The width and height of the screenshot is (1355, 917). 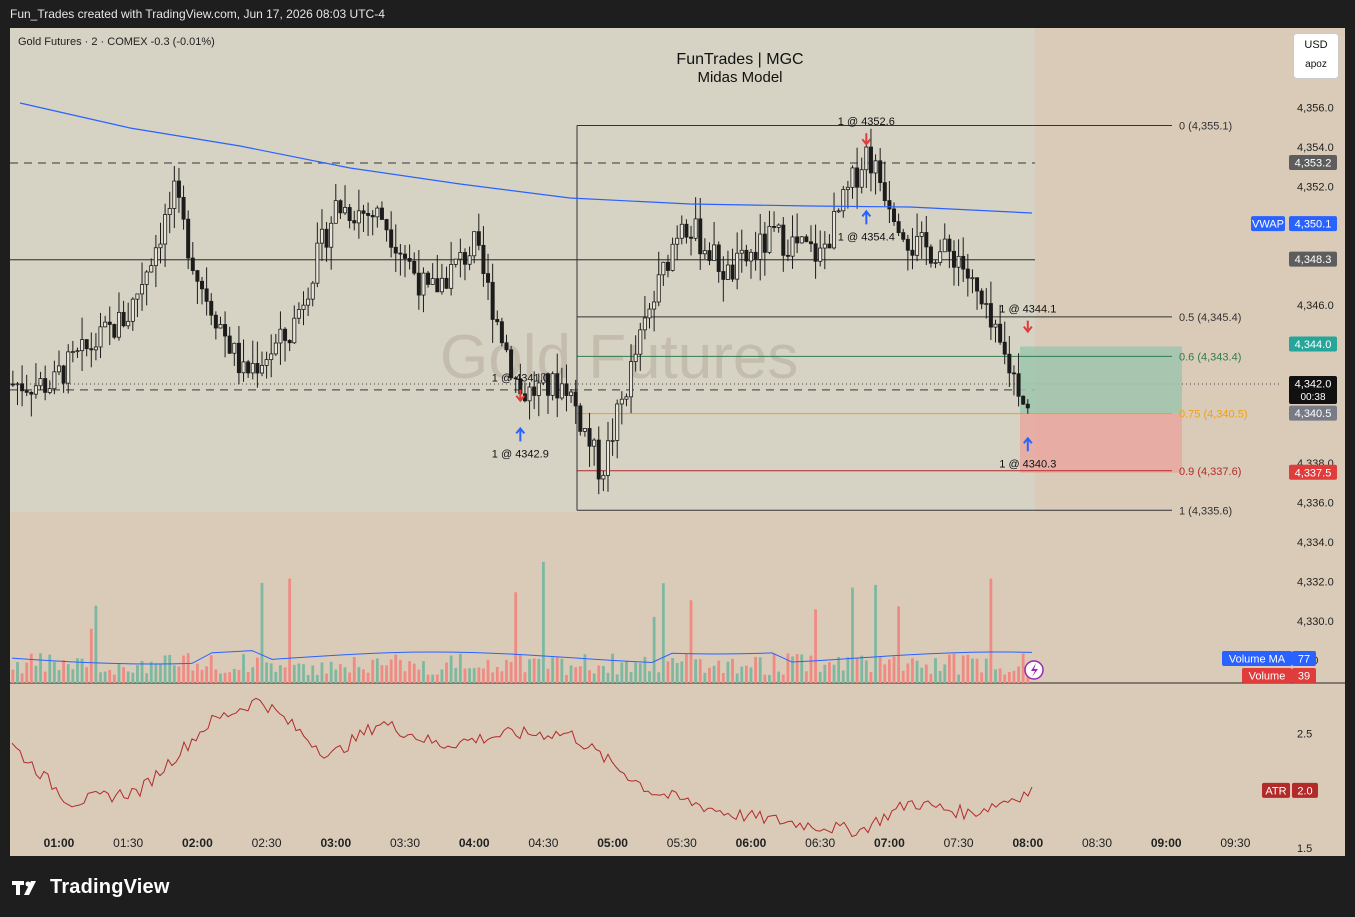 What do you see at coordinates (1316, 56) in the screenshot?
I see `currency-box: USD apoz` at bounding box center [1316, 56].